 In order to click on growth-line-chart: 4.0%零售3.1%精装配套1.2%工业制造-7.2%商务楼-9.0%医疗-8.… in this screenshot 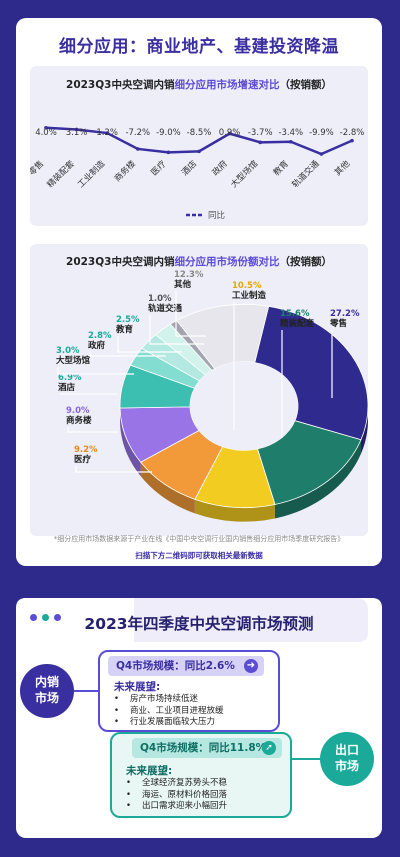, I will do `click(197, 173)`.